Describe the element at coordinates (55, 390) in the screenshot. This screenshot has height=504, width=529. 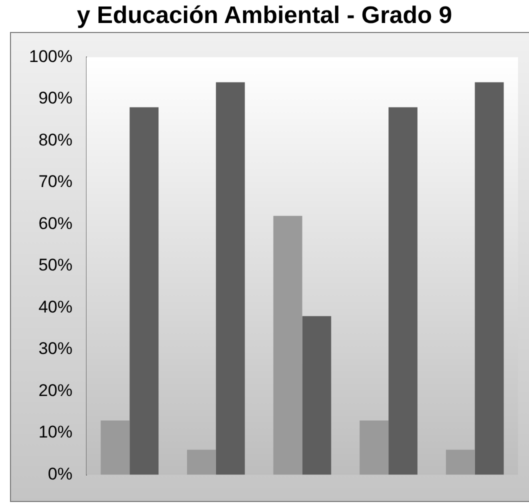
I see `y-tick-label: 20%` at that location.